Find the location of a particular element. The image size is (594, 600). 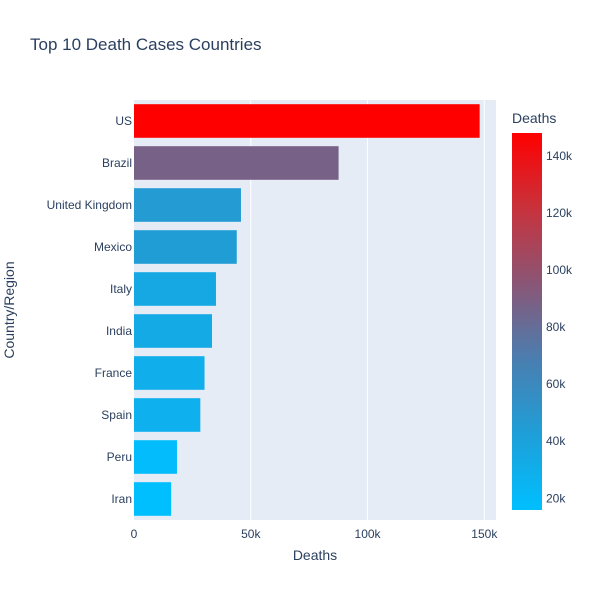

bar-peru is located at coordinates (155, 457).